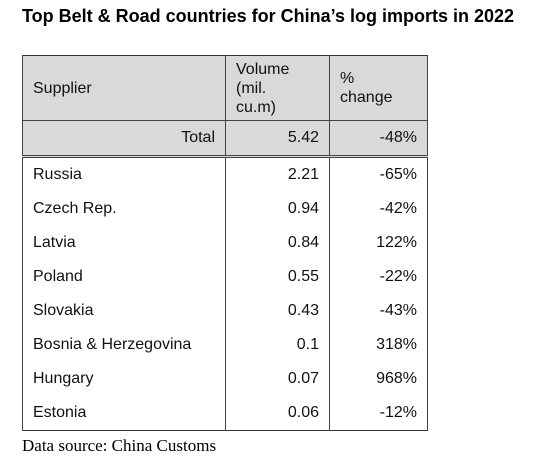 The width and height of the screenshot is (535, 462). I want to click on table-cell: % change, so click(378, 88).